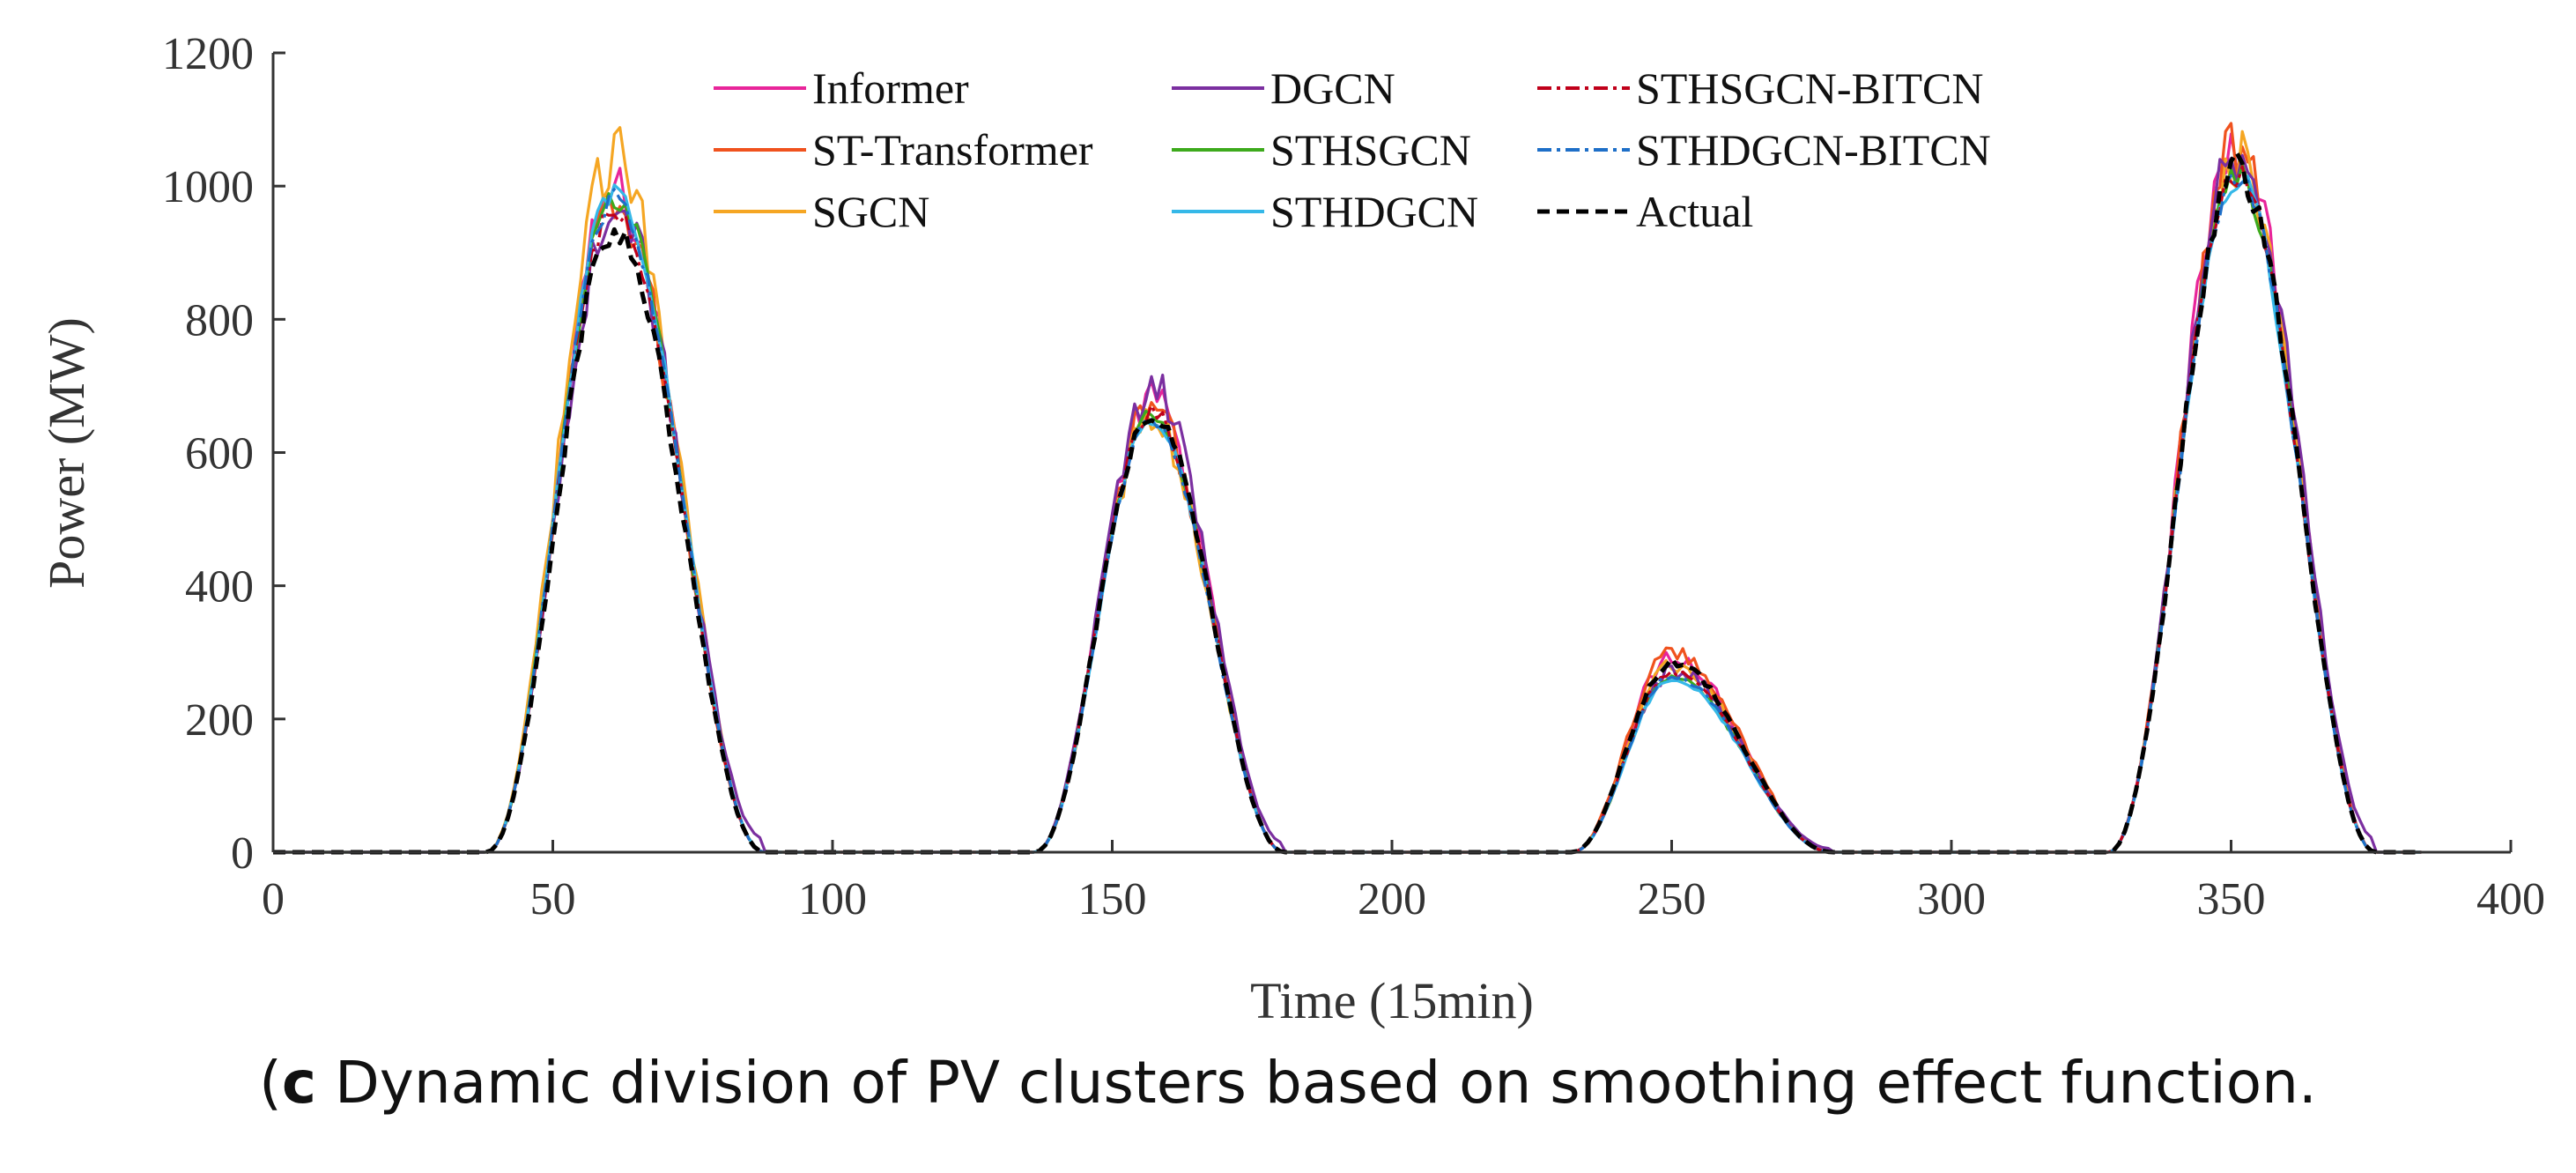  I want to click on y-tick-label: 0, so click(243, 853).